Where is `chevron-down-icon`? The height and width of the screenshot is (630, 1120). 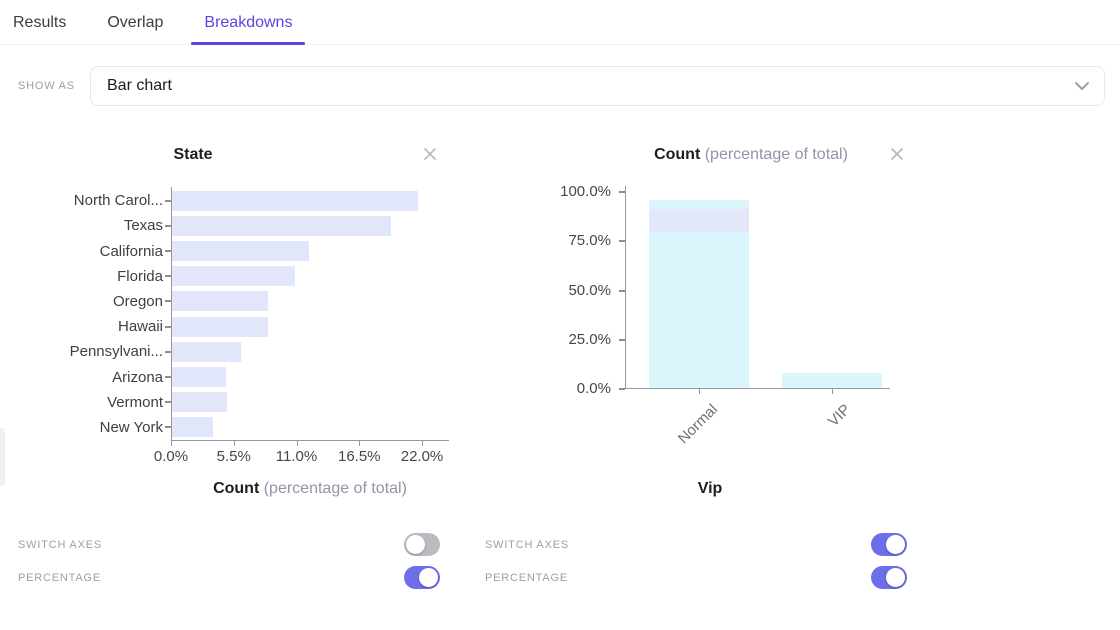
chevron-down-icon is located at coordinates (1082, 86).